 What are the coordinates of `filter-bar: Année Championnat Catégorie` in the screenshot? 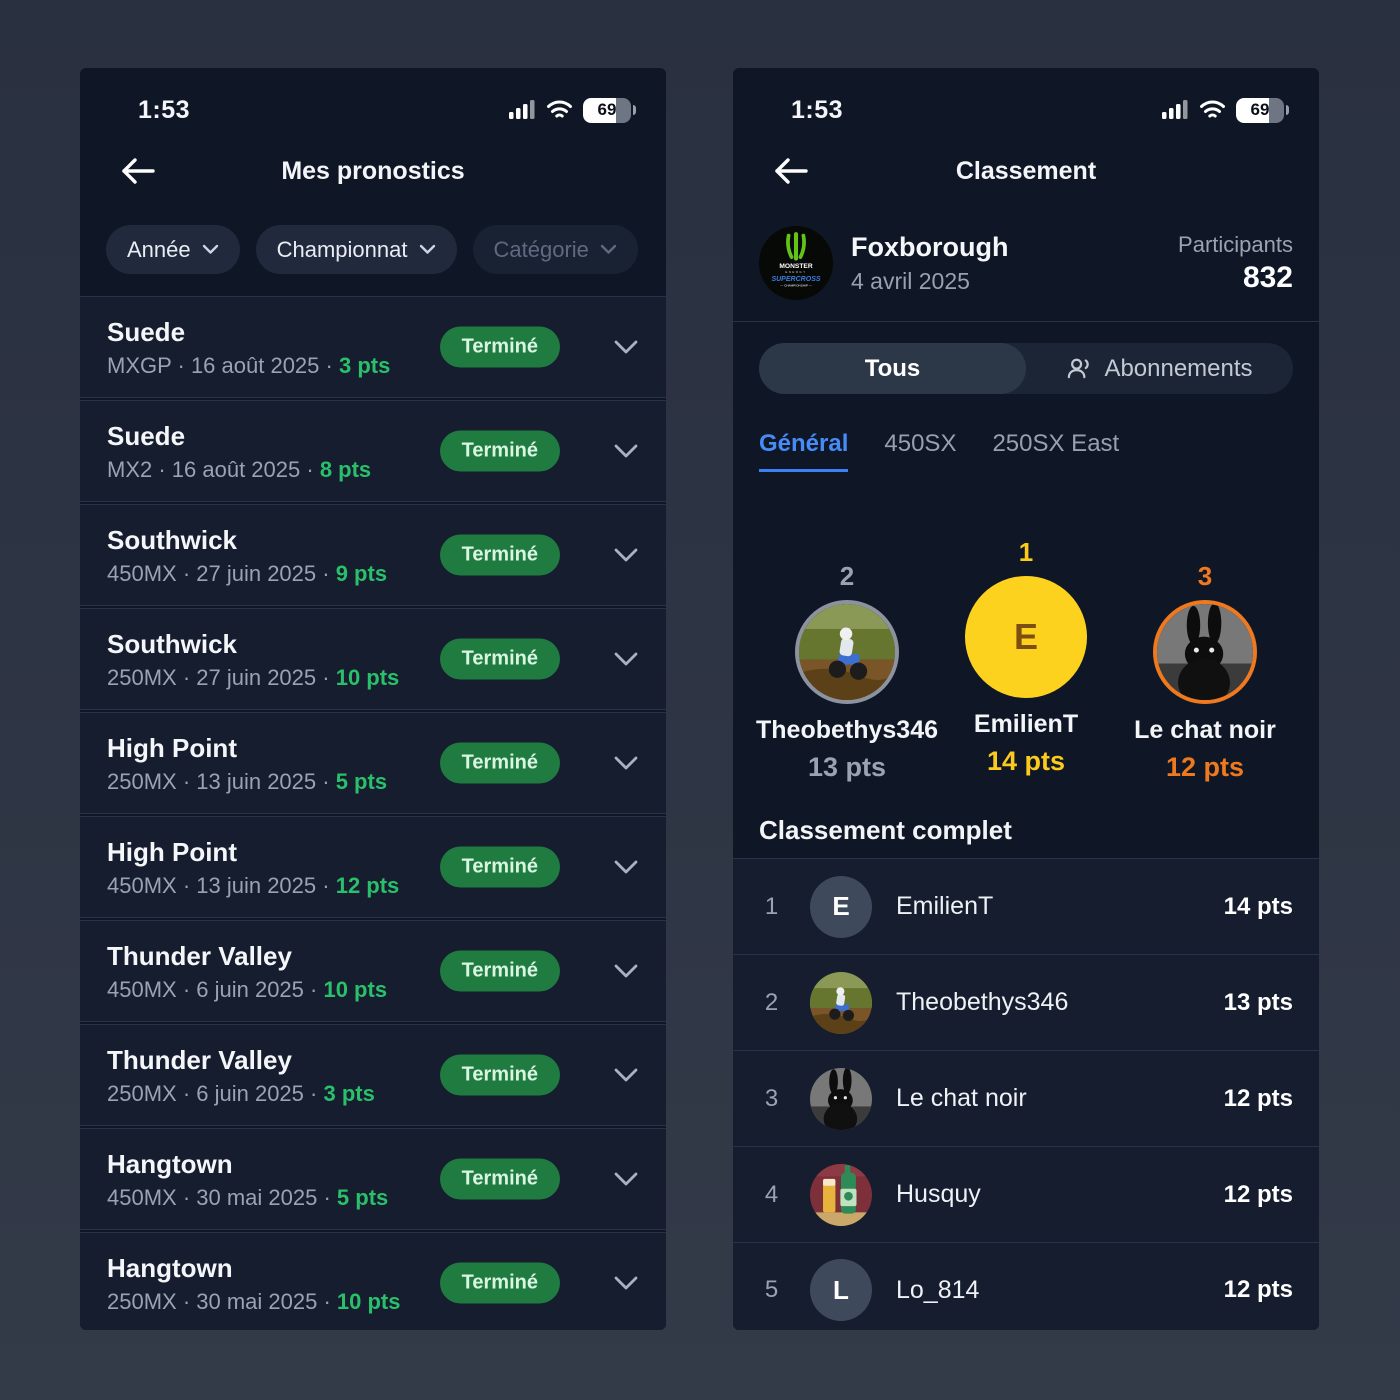 It's located at (386, 249).